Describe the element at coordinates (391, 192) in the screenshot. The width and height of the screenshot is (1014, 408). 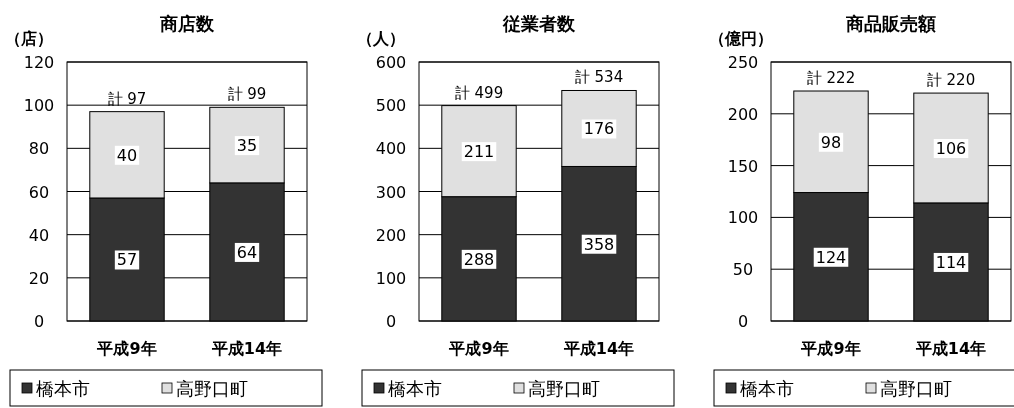
I see `y-tick-label: 300` at that location.